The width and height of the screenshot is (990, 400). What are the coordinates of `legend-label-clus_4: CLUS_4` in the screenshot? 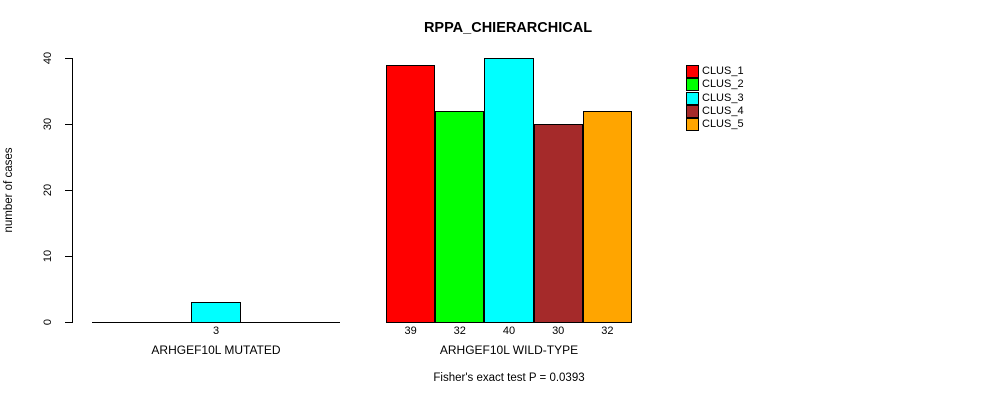 It's located at (723, 110).